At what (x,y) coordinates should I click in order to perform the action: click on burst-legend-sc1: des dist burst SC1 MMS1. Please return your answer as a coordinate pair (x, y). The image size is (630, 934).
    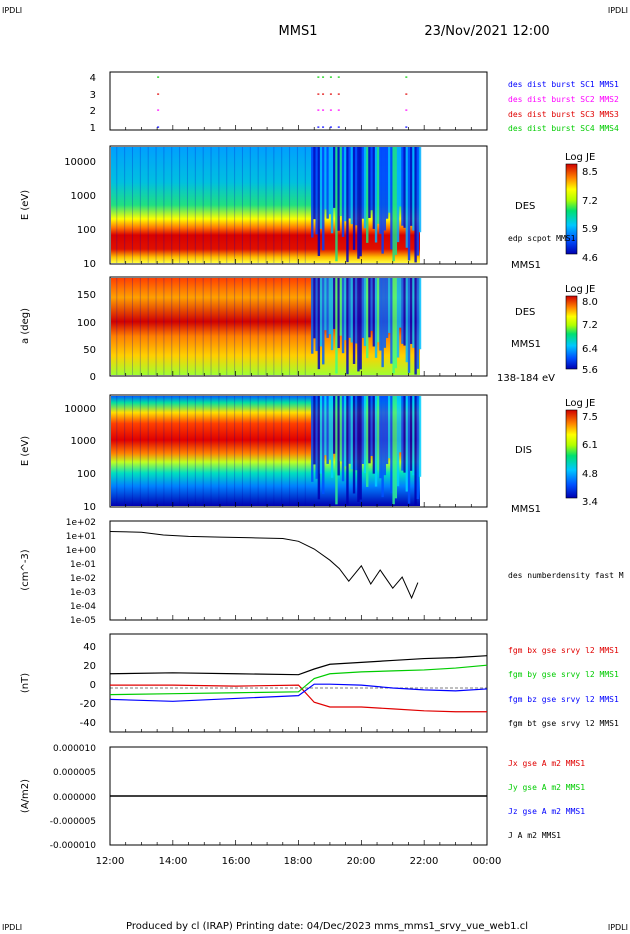
    Looking at the image, I should click on (563, 84).